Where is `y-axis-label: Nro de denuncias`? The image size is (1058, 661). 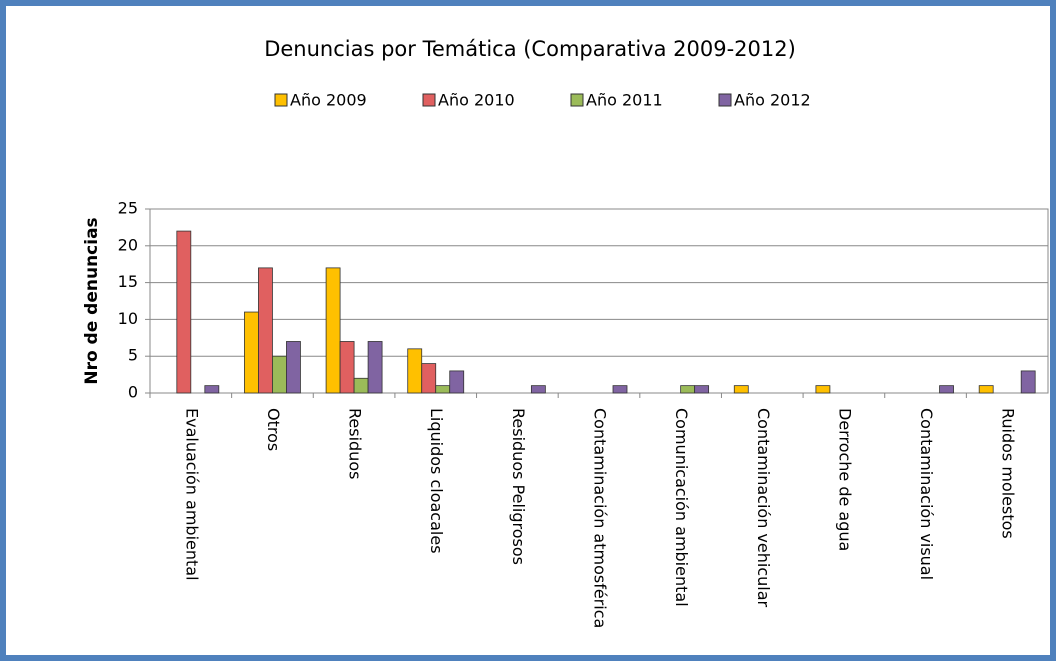
y-axis-label: Nro de denuncias is located at coordinates (92, 300).